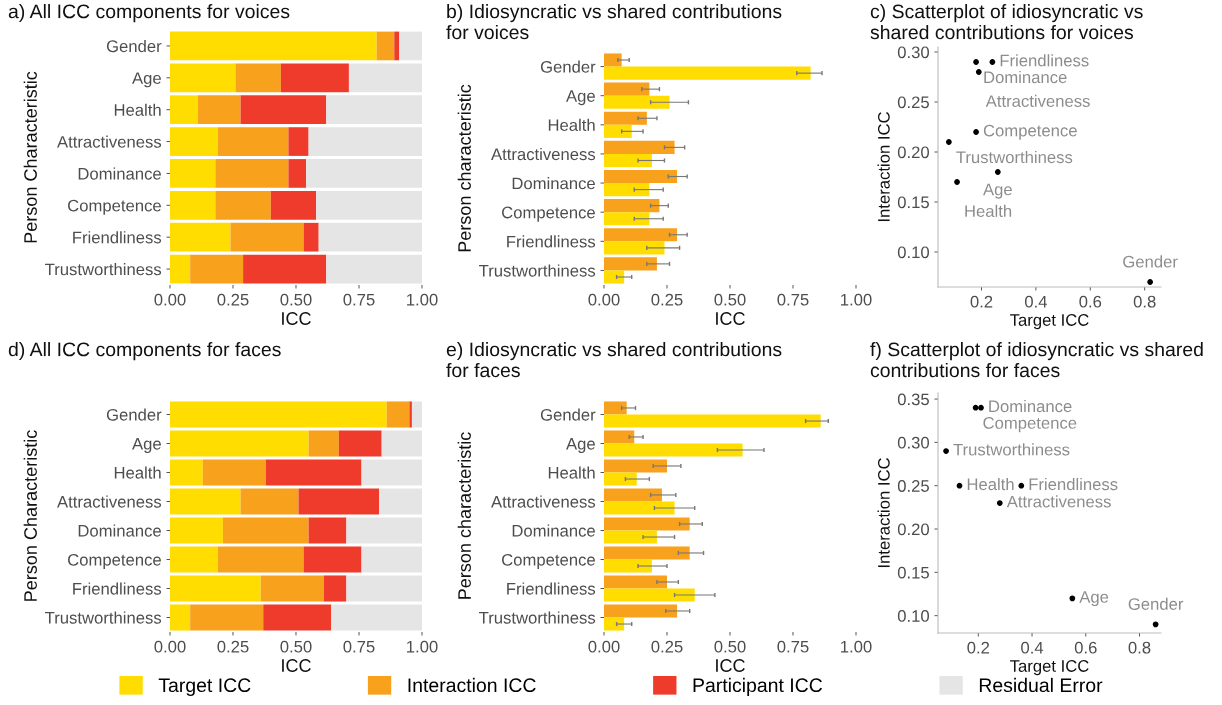 This screenshot has height=705, width=1222. What do you see at coordinates (883, 167) in the screenshot?
I see `y-axis-title: Interaction ICC` at bounding box center [883, 167].